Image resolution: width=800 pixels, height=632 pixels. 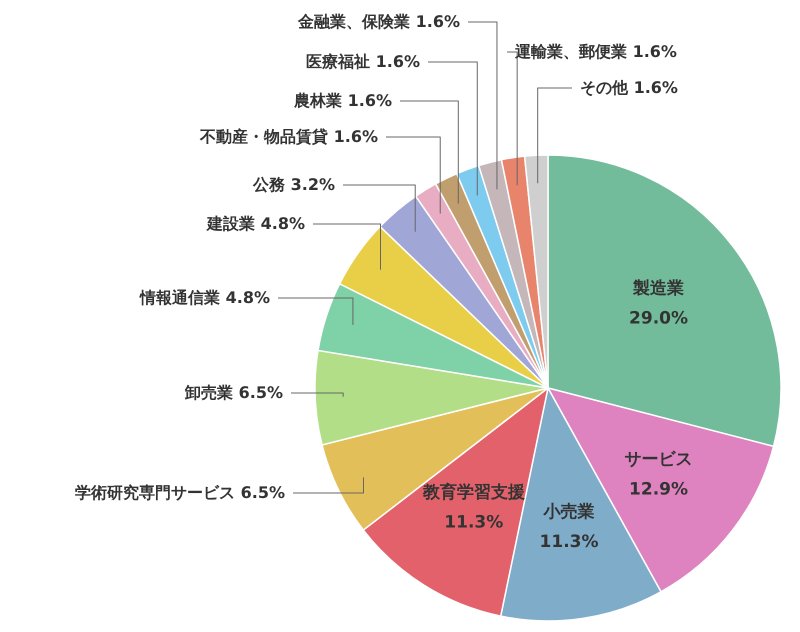 I want to click on slice-label: 学術研究専門サービス 6.5%, so click(x=180, y=492).